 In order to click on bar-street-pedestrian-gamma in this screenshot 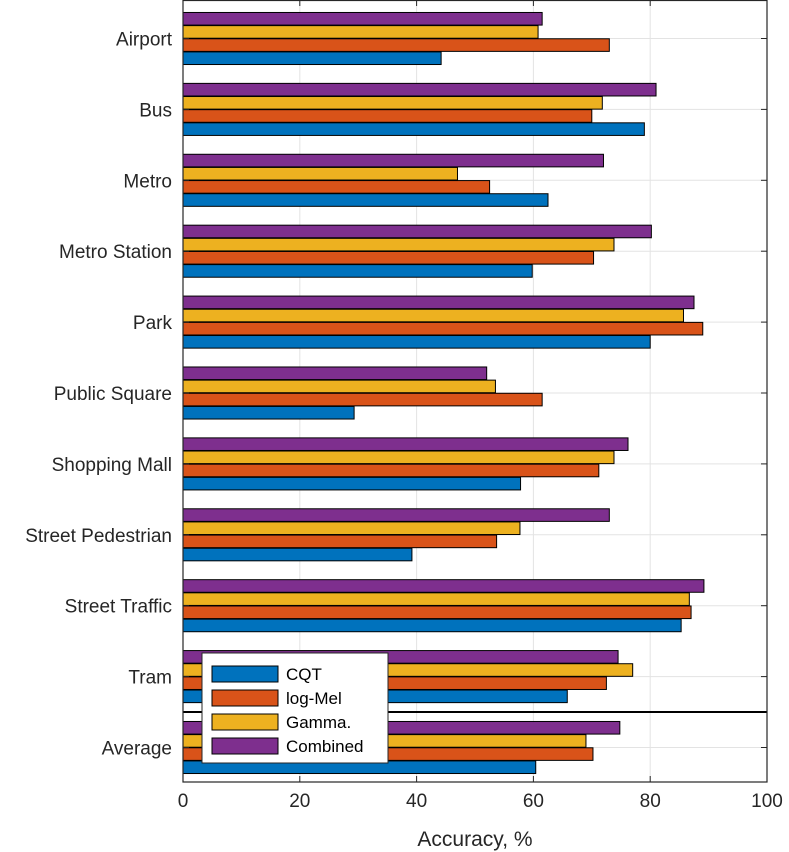, I will do `click(351, 528)`.